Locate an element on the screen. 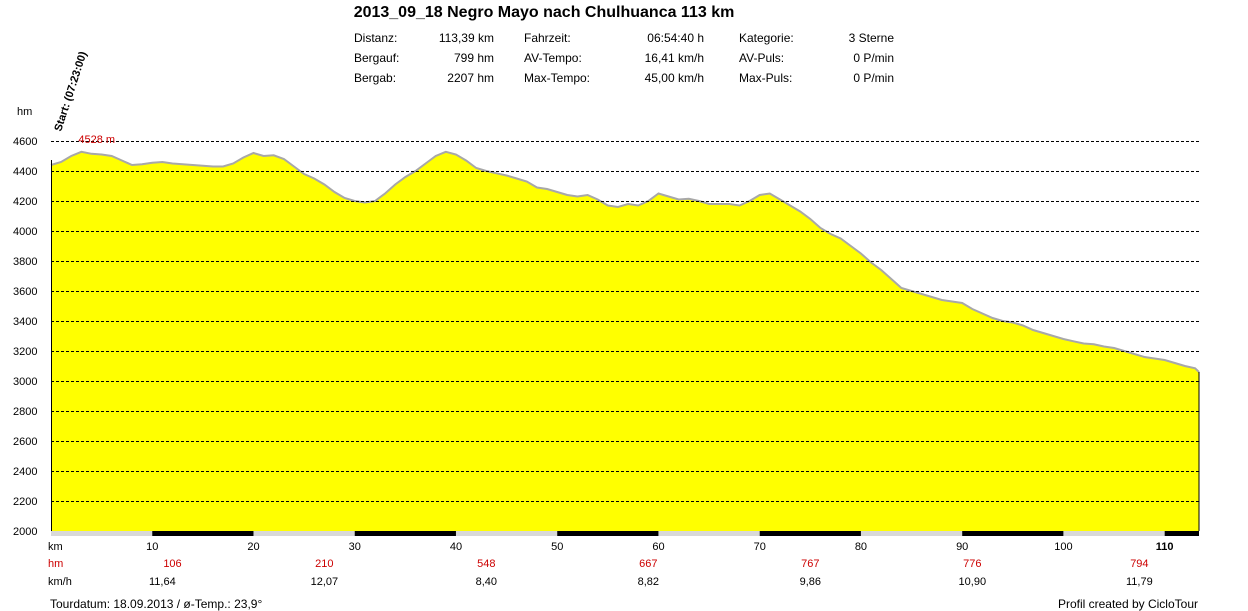 This screenshot has height=611, width=1248. stat-label-max-tempo: Max-Tempo: is located at coordinates (557, 78).